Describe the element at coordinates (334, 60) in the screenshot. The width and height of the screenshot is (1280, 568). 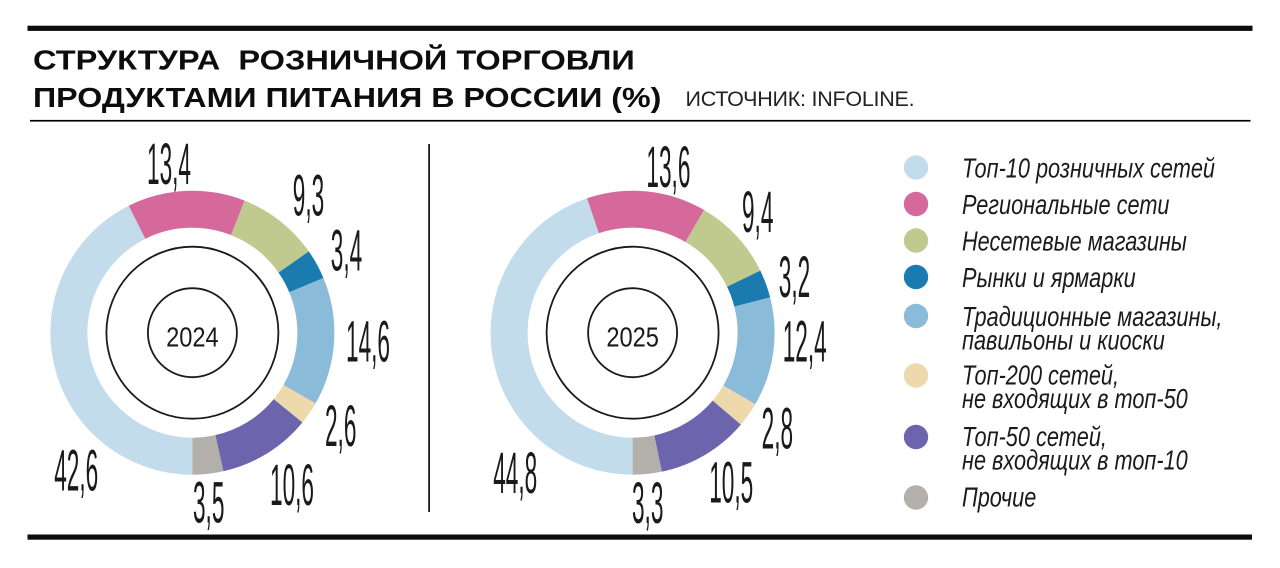
I see `svg-text: СТРУКТУРА РОЗНИЧНОЙ ТОРГОВЛИ` at that location.